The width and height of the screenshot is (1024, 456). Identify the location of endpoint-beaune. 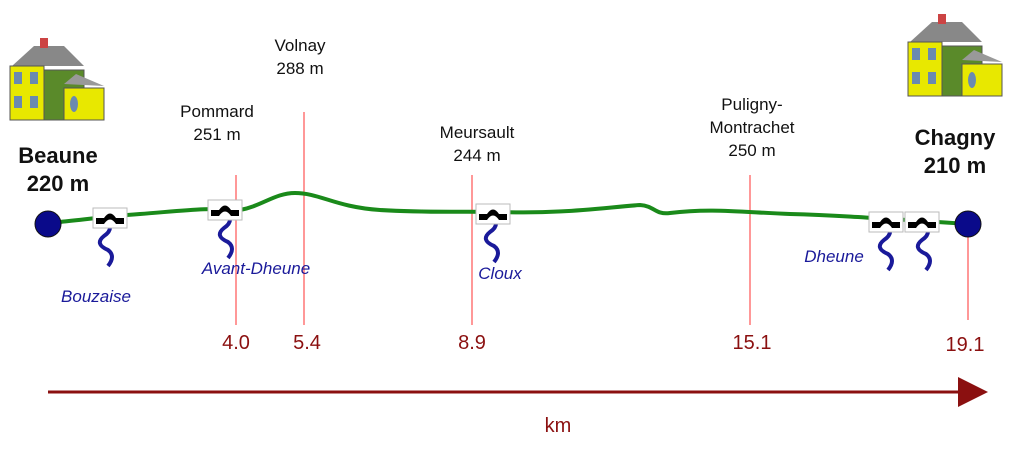
(48, 224).